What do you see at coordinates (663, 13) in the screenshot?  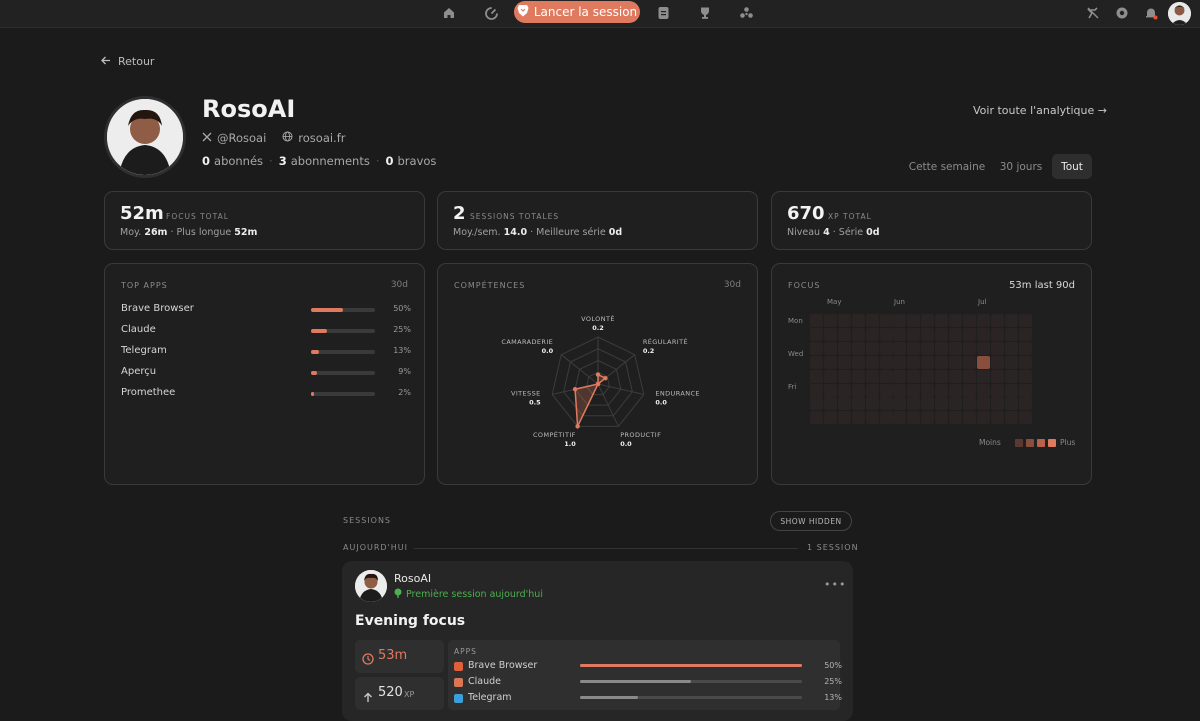 I see `notes-icon` at bounding box center [663, 13].